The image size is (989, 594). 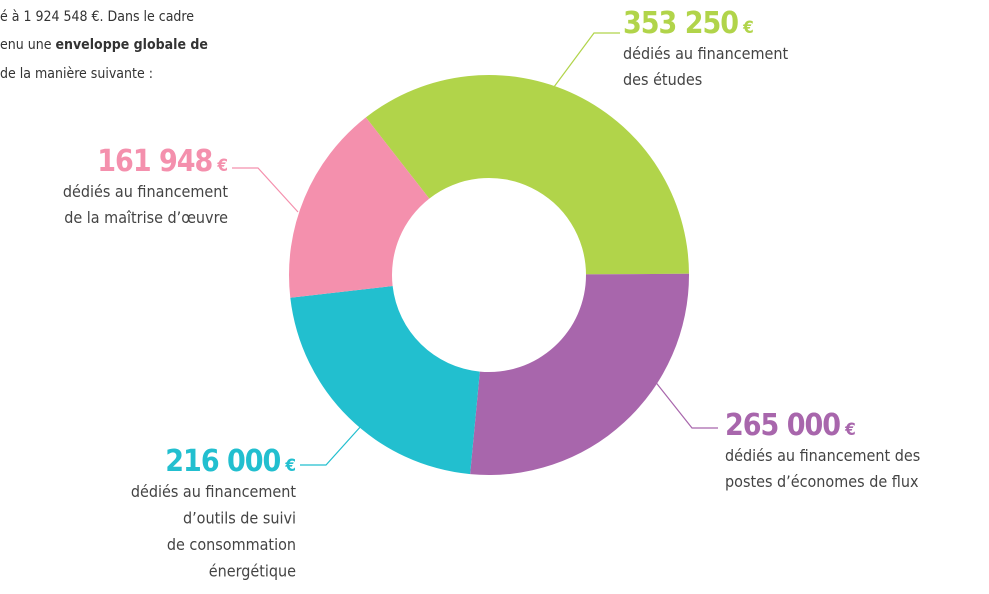 What do you see at coordinates (822, 481) in the screenshot?
I see `description: postes d’économes de flux` at bounding box center [822, 481].